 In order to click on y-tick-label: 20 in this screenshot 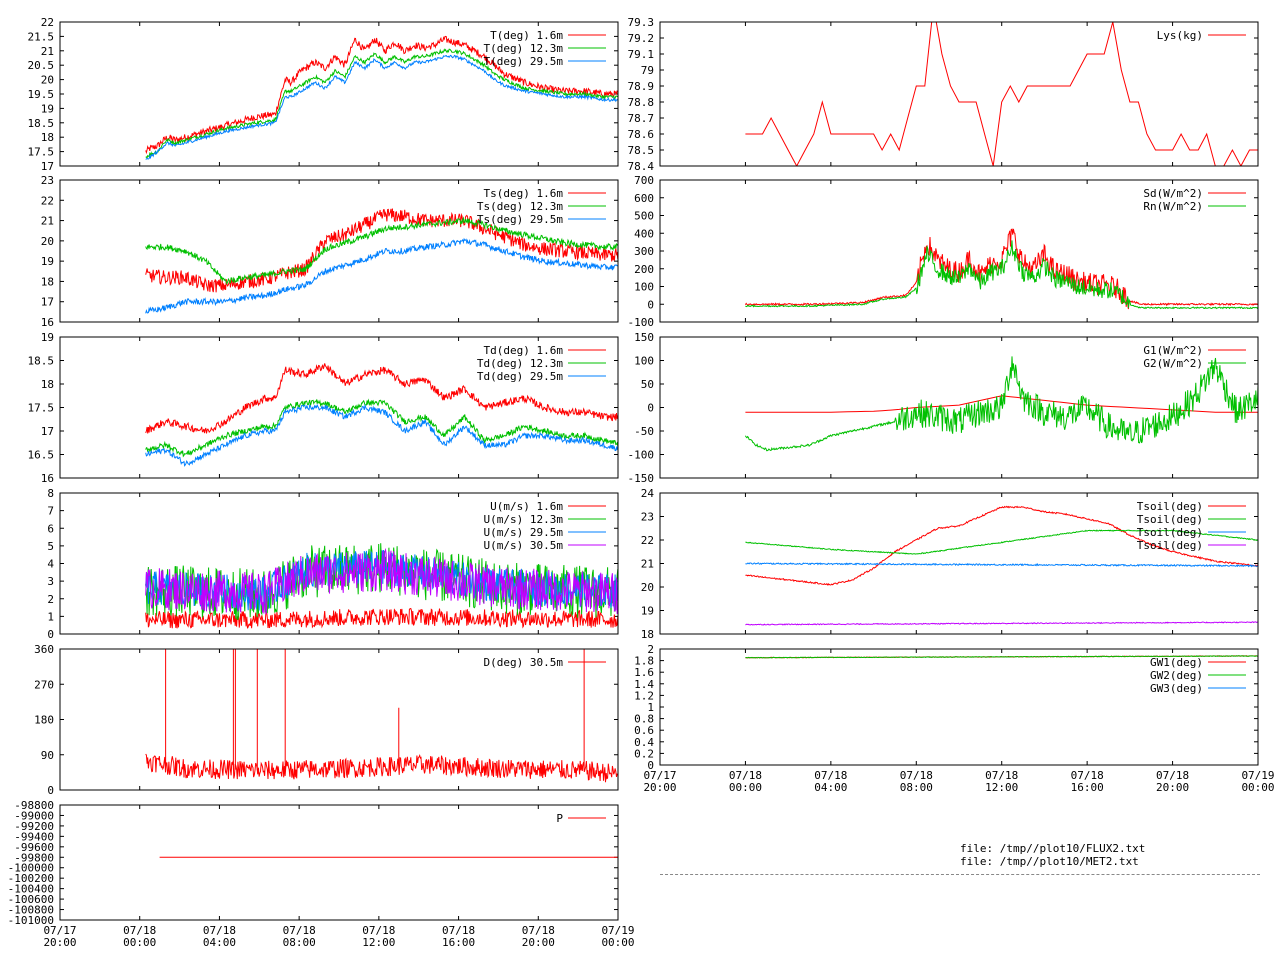, I will do `click(47, 241)`.